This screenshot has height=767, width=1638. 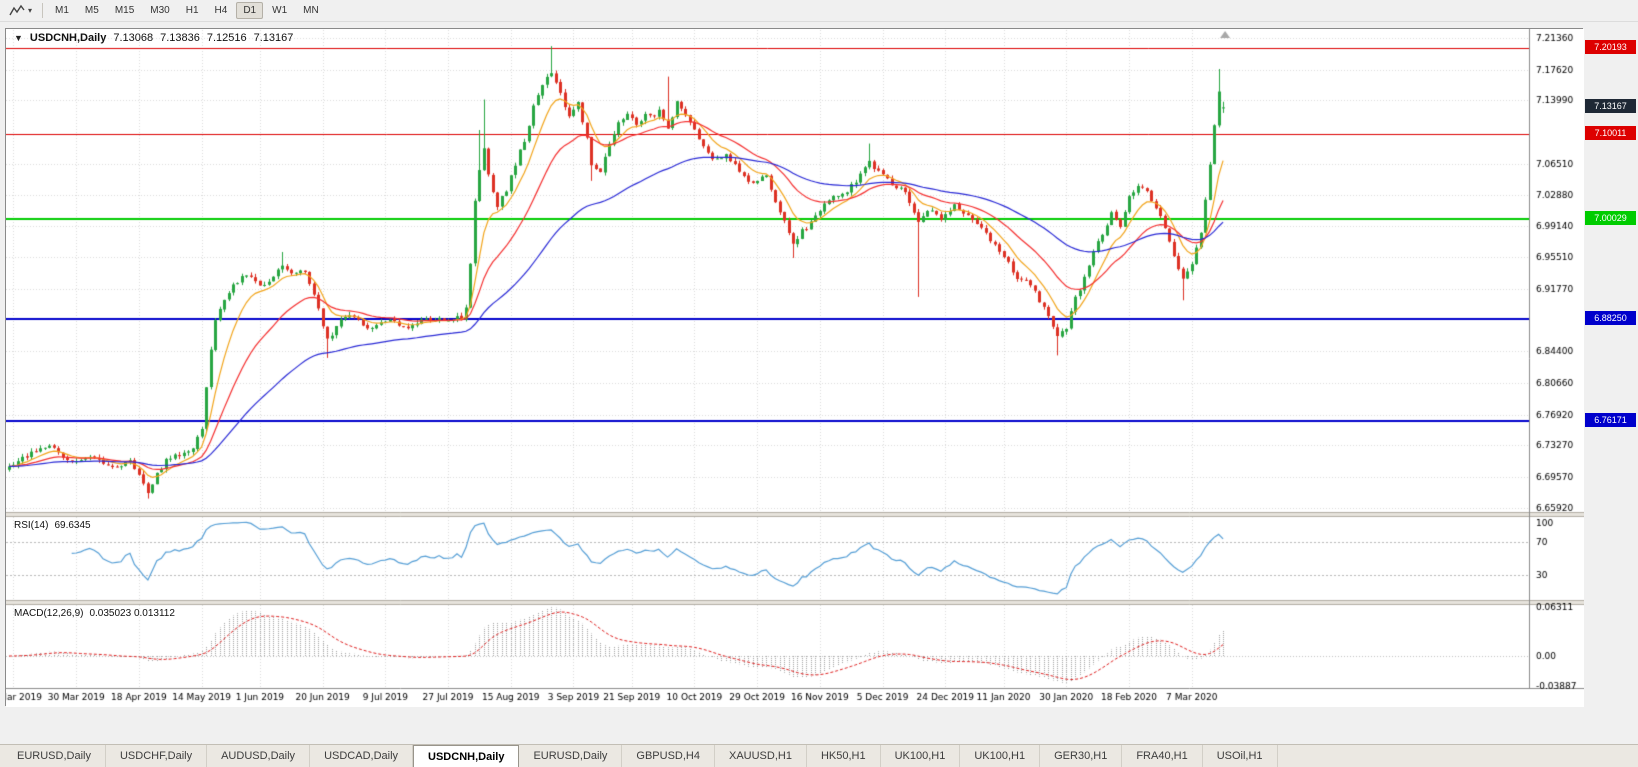 I want to click on timeframe-button-m15: M15, so click(x=124, y=10).